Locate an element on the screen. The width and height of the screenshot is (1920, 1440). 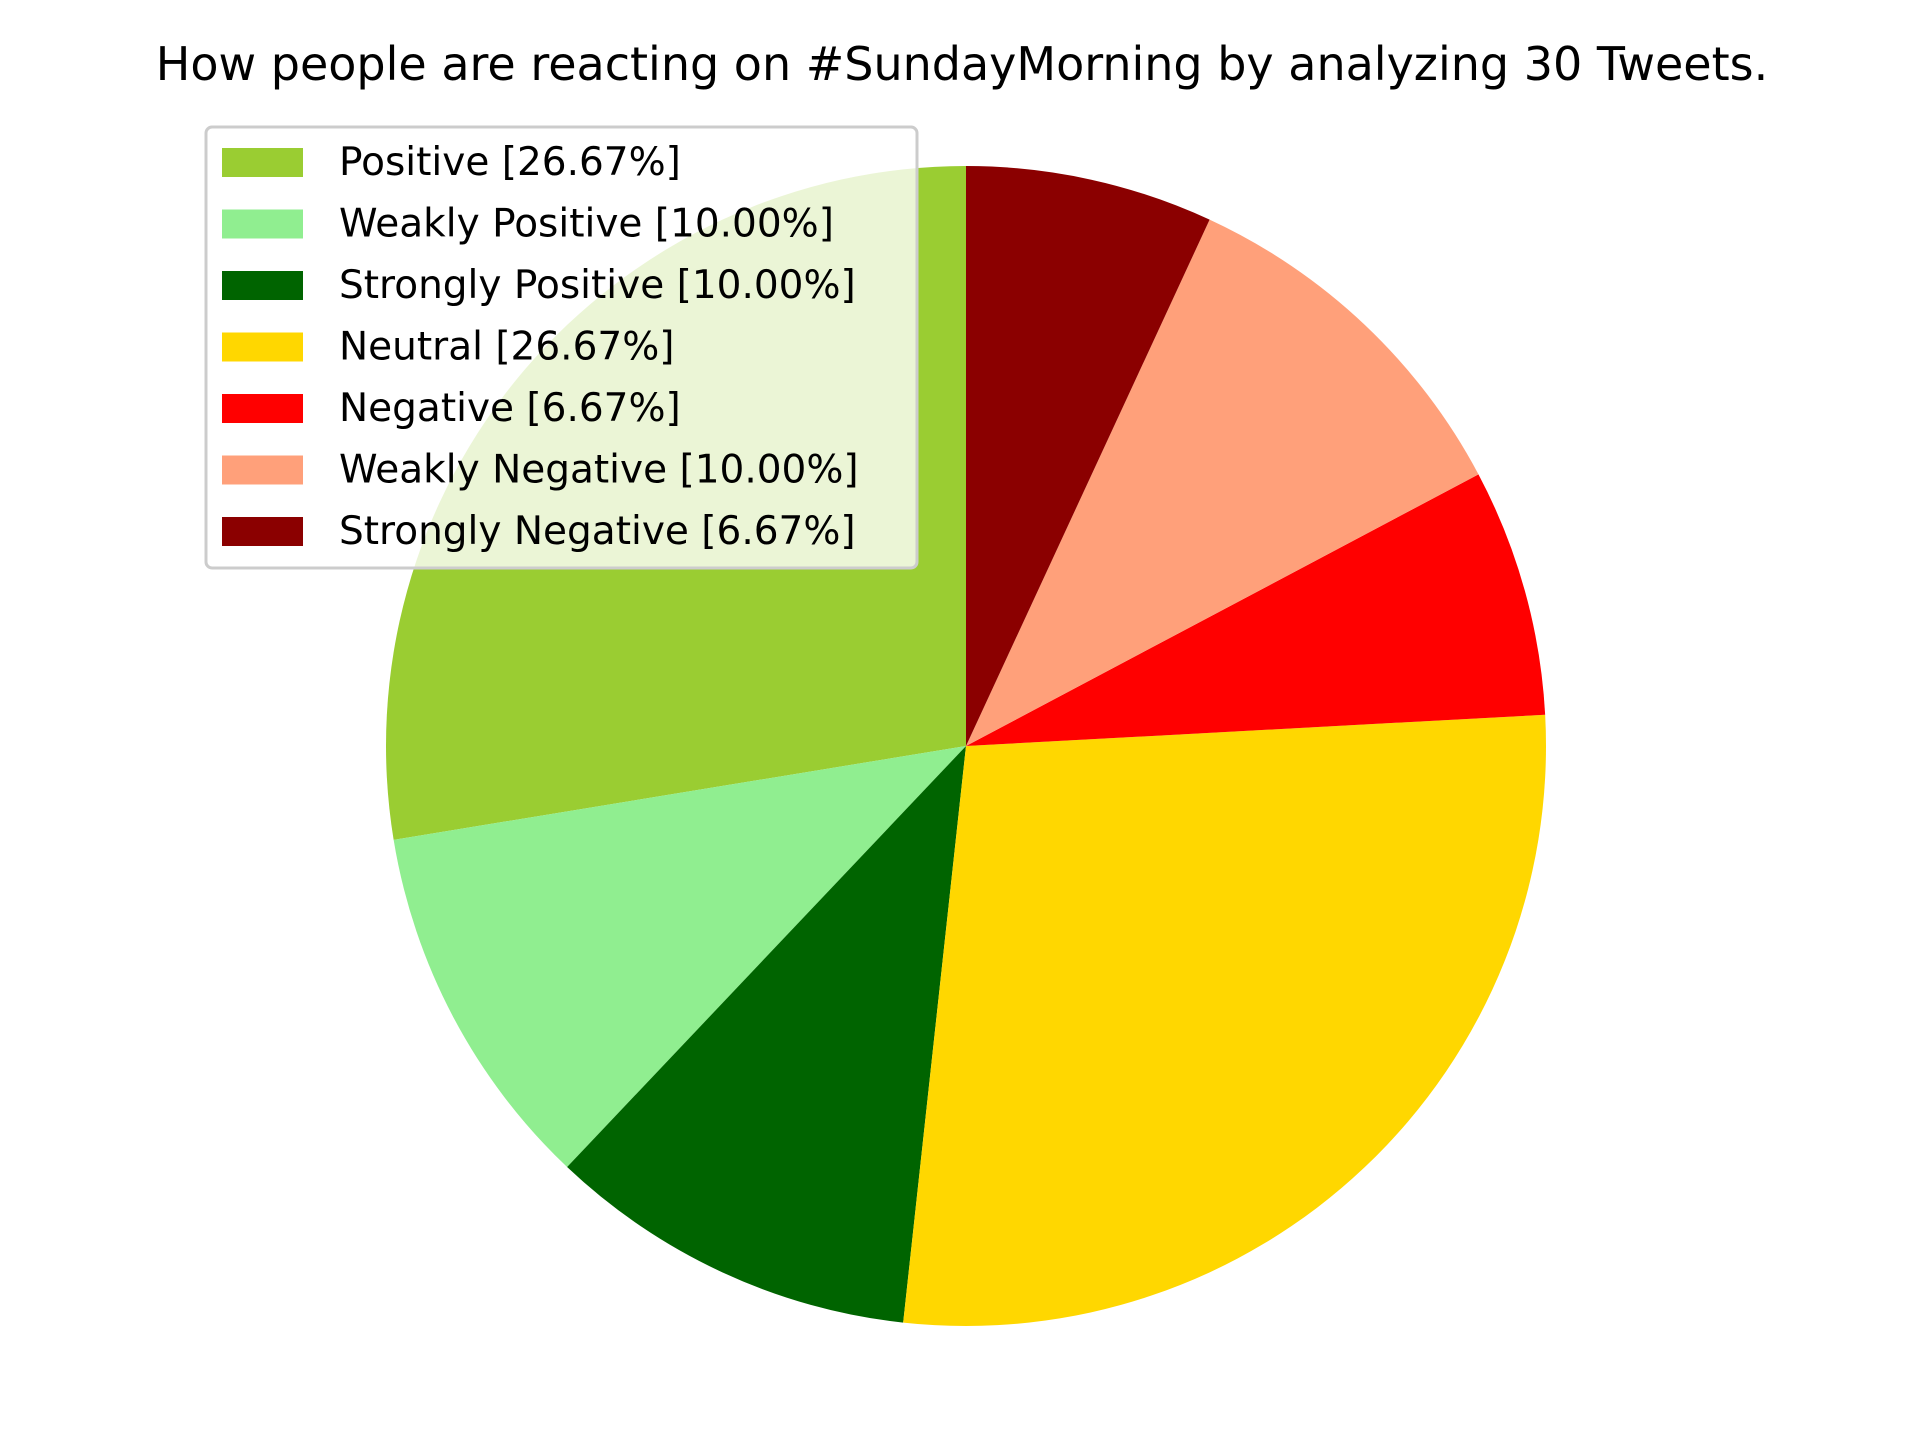
legend-swatch-positive is located at coordinates (262, 162).